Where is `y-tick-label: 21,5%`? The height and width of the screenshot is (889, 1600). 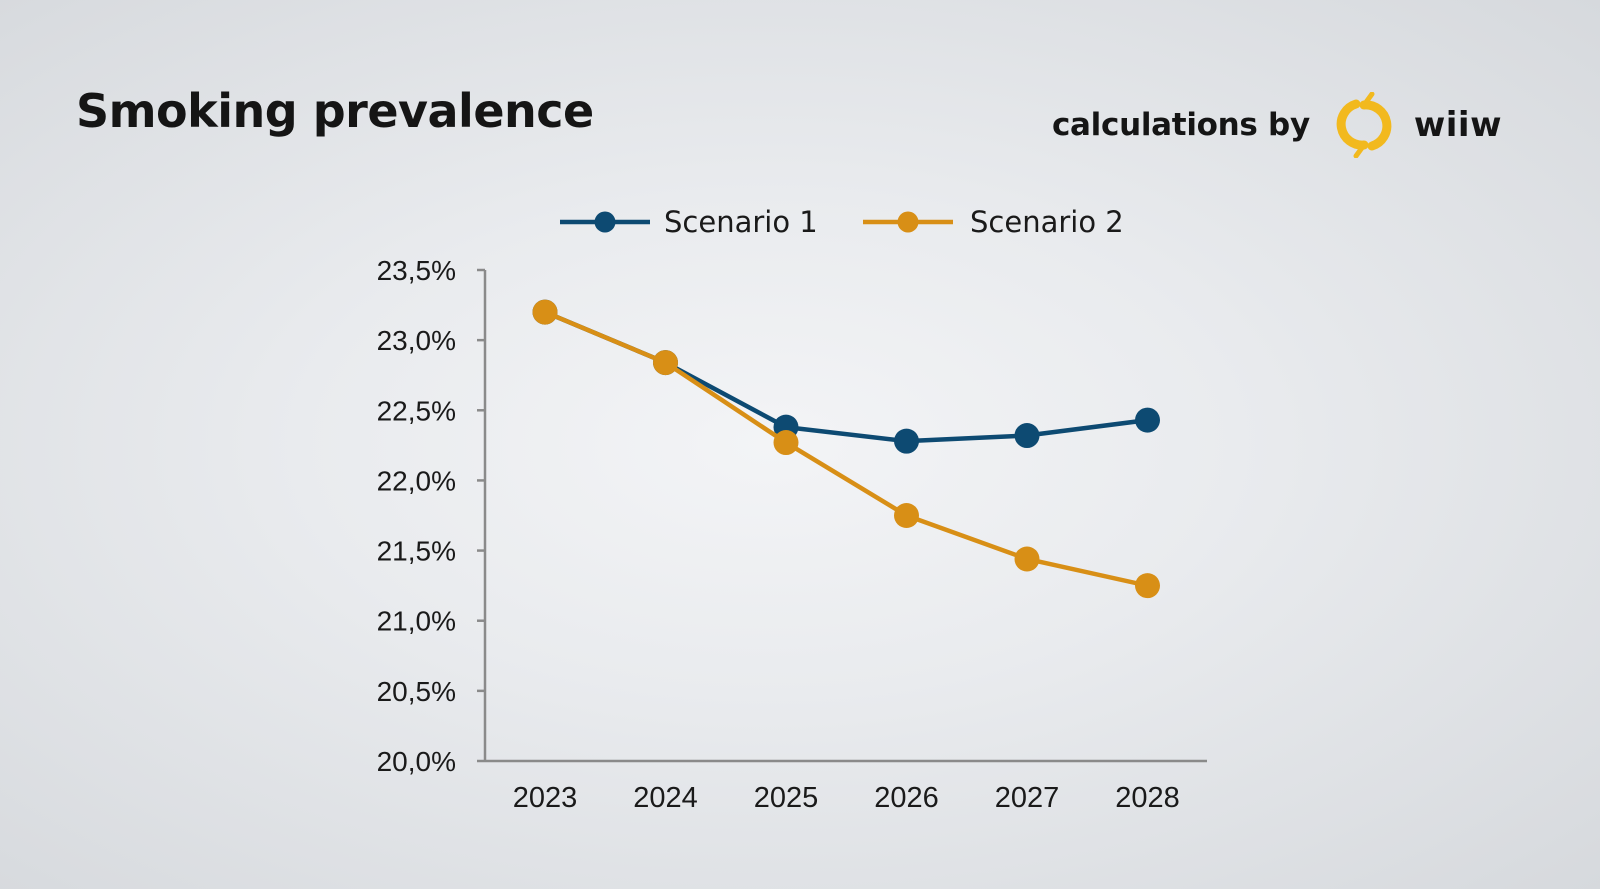
y-tick-label: 21,5% is located at coordinates (416, 551).